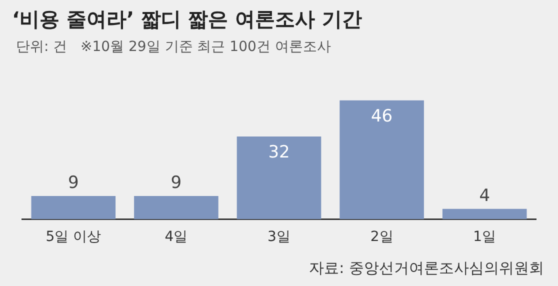 The image size is (558, 286). What do you see at coordinates (381, 116) in the screenshot?
I see `data-label: 46` at bounding box center [381, 116].